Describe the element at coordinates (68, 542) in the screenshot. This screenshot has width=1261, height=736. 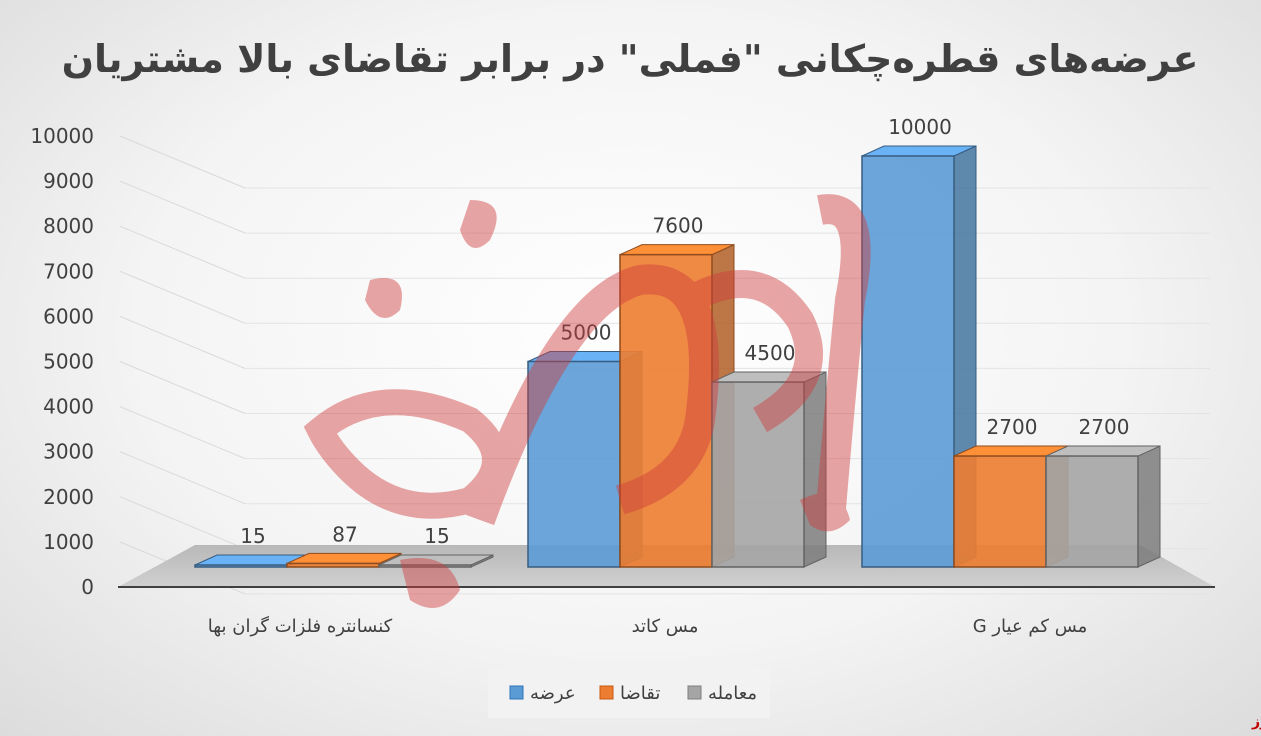
I see `y-tick-label: 1000` at that location.